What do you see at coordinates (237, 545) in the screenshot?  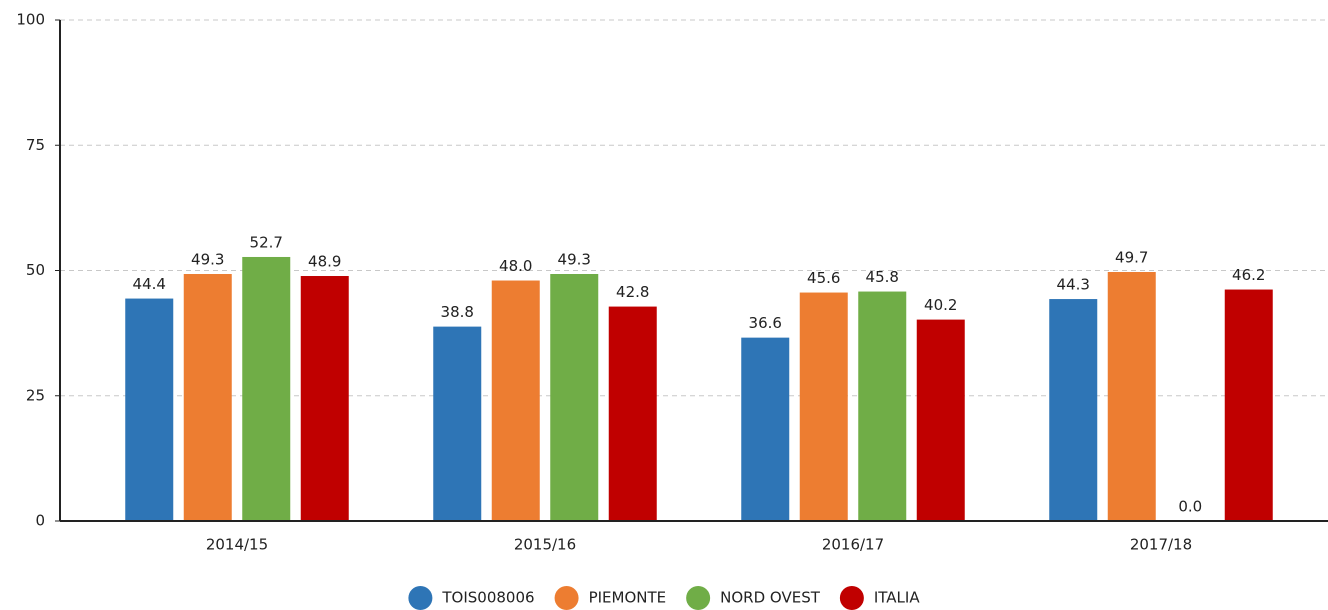 I see `x-tick-label: 2014/15` at bounding box center [237, 545].